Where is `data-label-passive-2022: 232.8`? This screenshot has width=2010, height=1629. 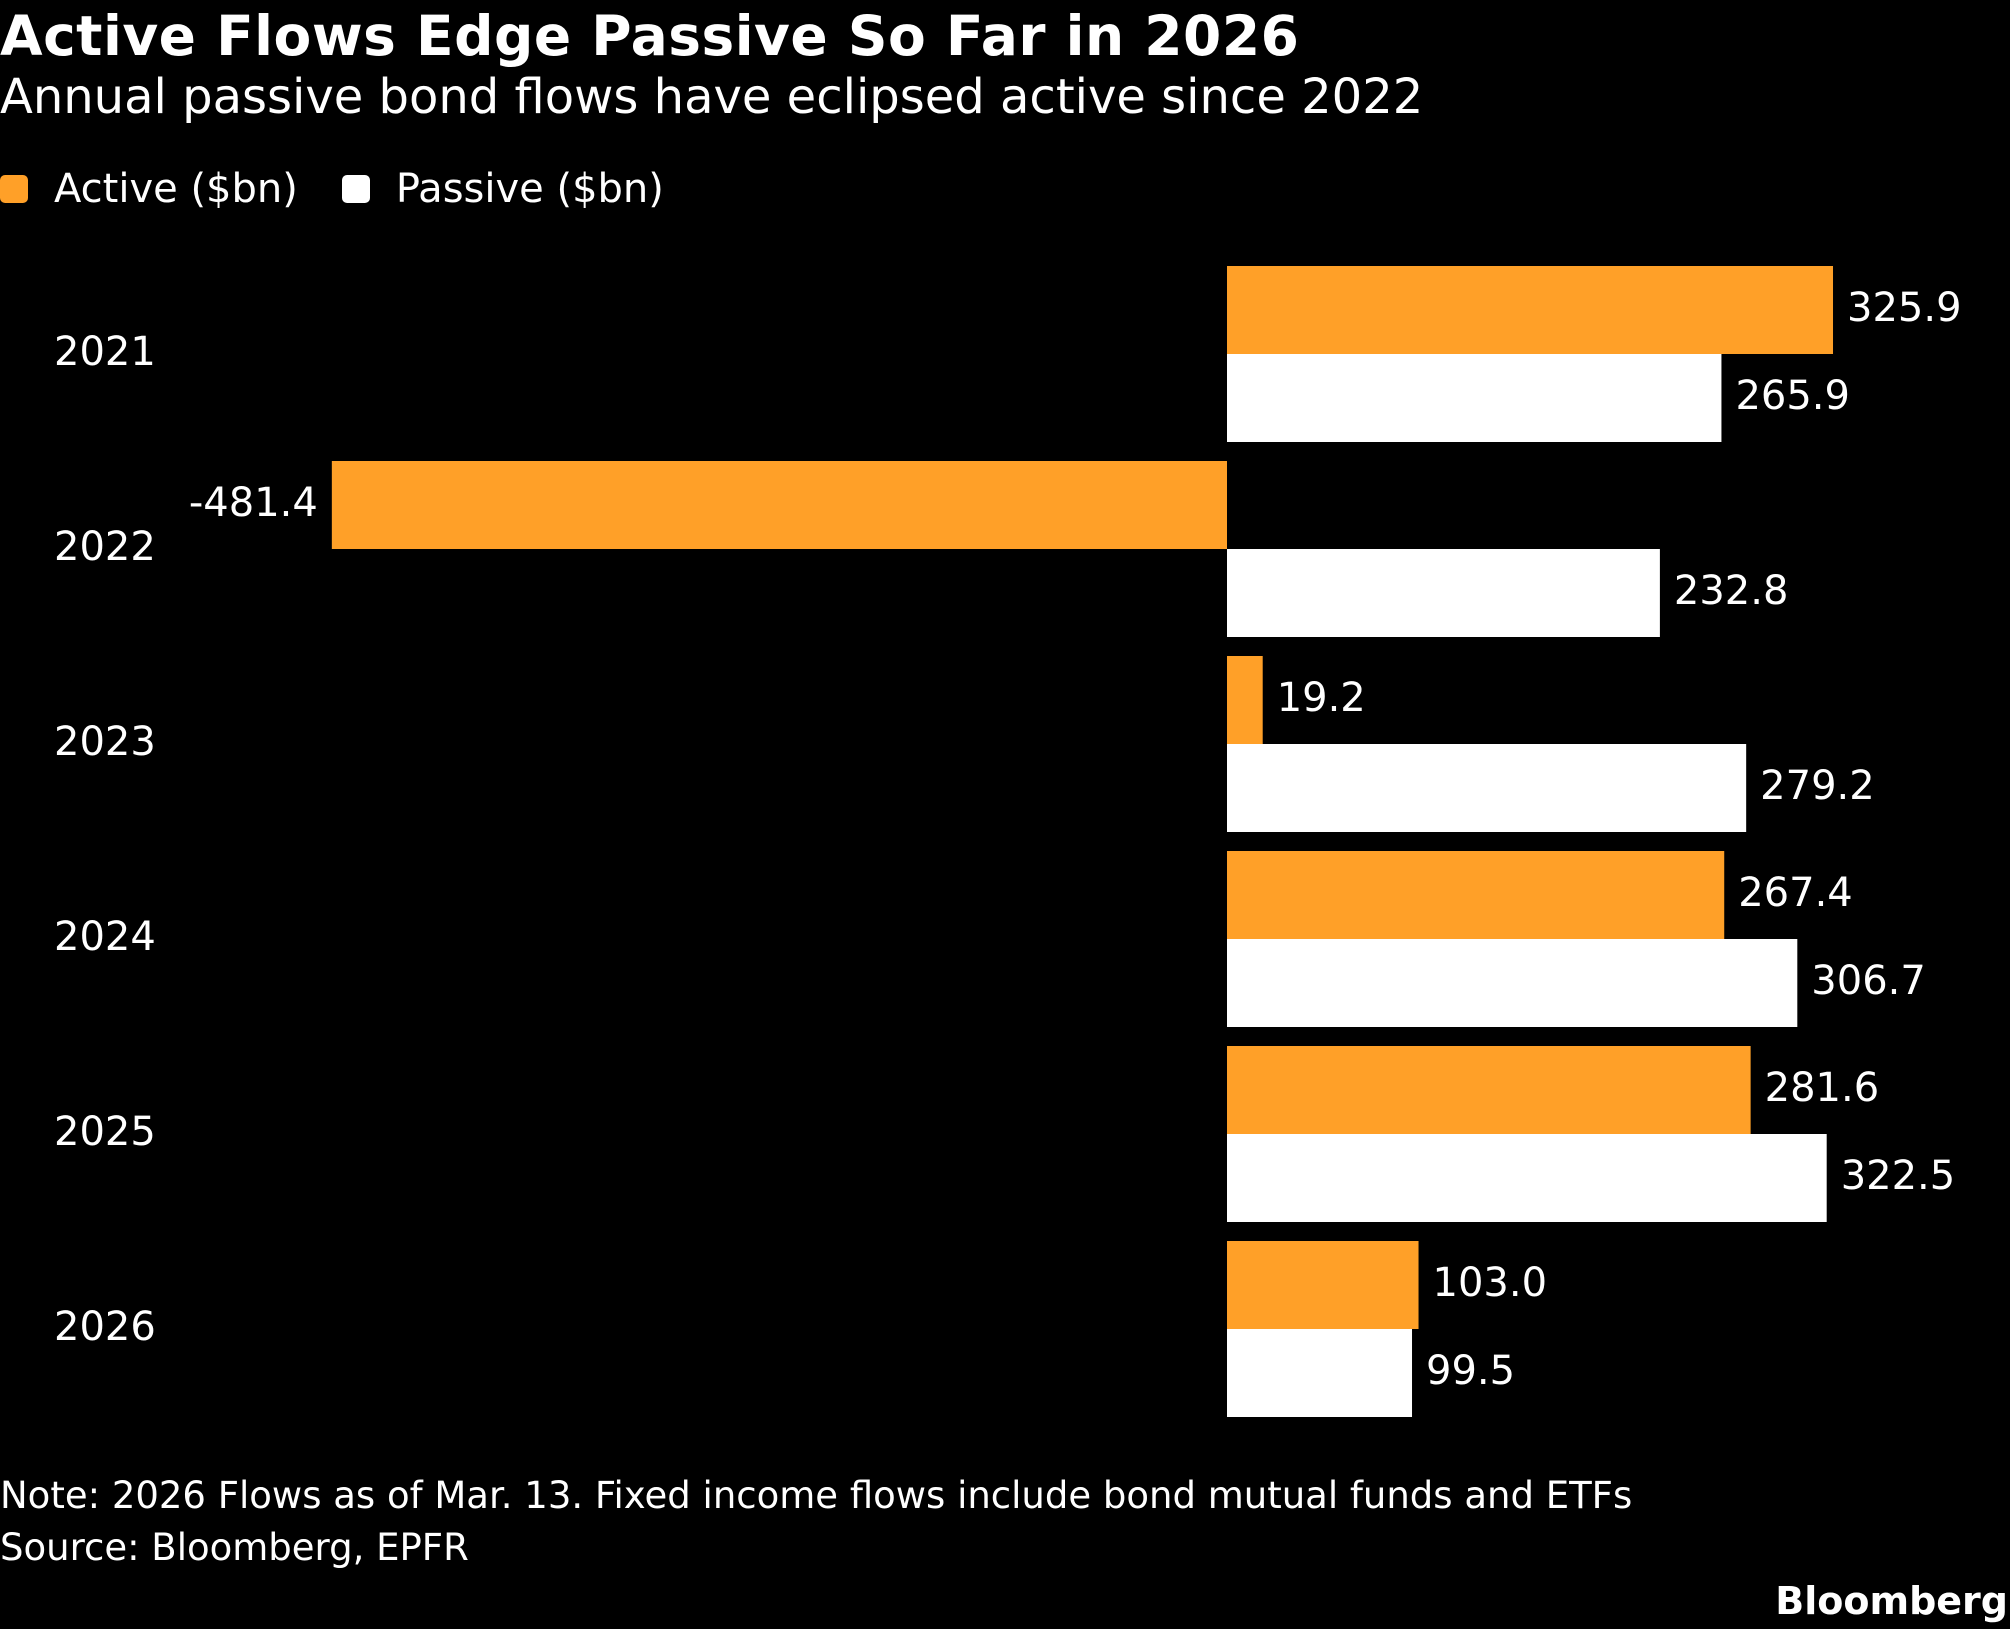
data-label-passive-2022: 232.8 is located at coordinates (1731, 591).